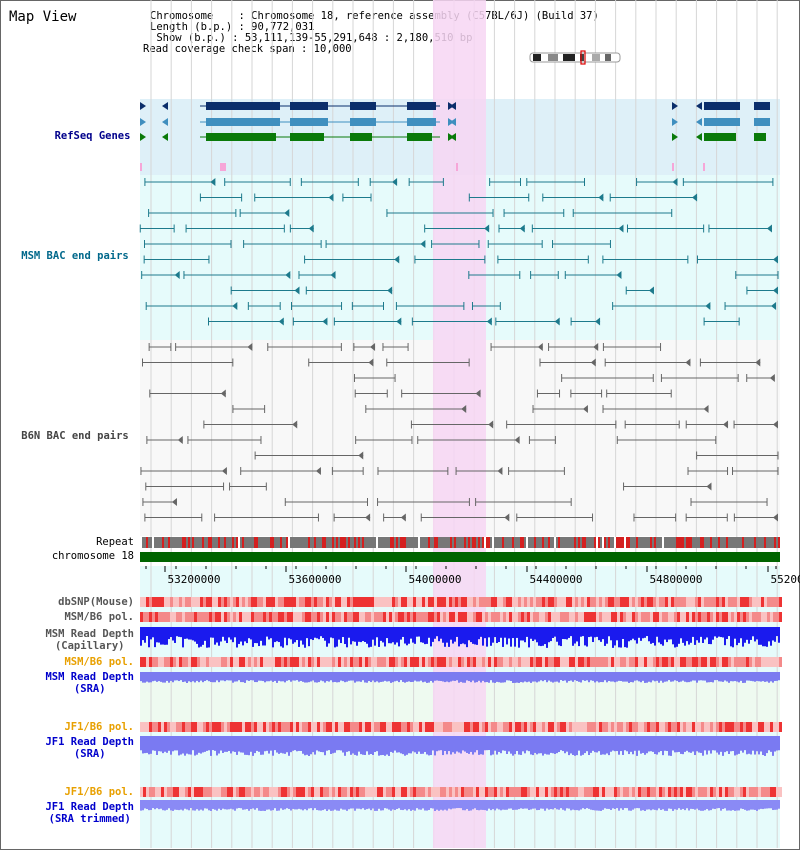 Image resolution: width=800 pixels, height=850 pixels. What do you see at coordinates (575, 57) in the screenshot?
I see `chromosome-ideogram` at bounding box center [575, 57].